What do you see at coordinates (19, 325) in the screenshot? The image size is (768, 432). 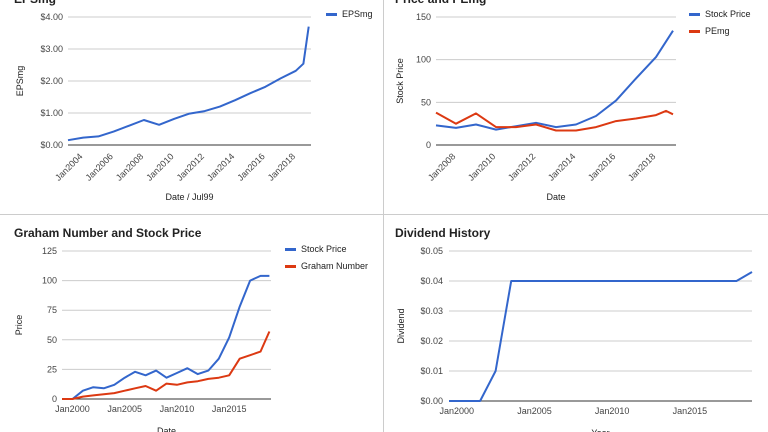 I see `y-axis-title: Price` at bounding box center [19, 325].